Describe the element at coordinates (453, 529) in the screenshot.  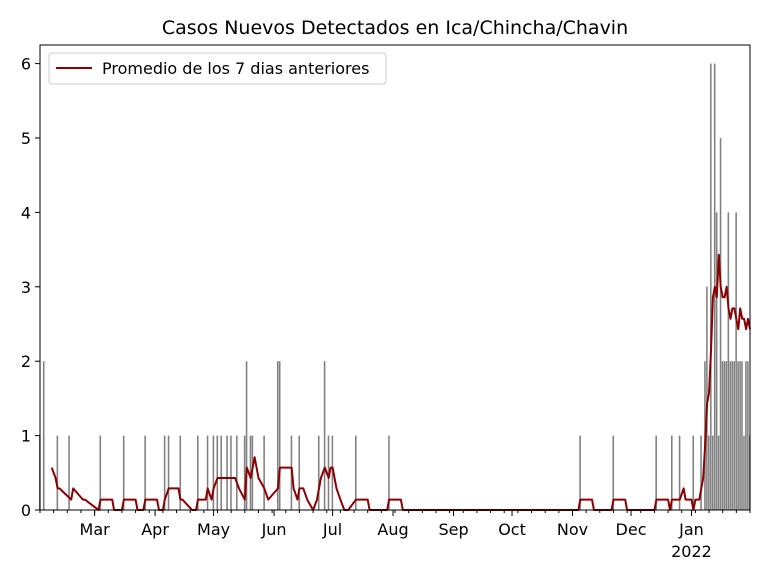
I see `x-tick-label: Sep` at that location.